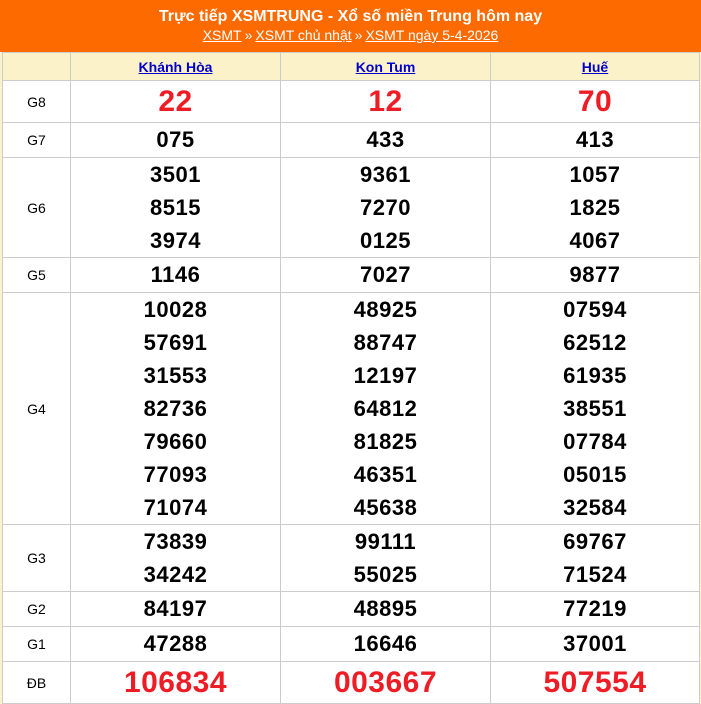  Describe the element at coordinates (595, 682) in the screenshot. I see `result-number: 507554` at that location.